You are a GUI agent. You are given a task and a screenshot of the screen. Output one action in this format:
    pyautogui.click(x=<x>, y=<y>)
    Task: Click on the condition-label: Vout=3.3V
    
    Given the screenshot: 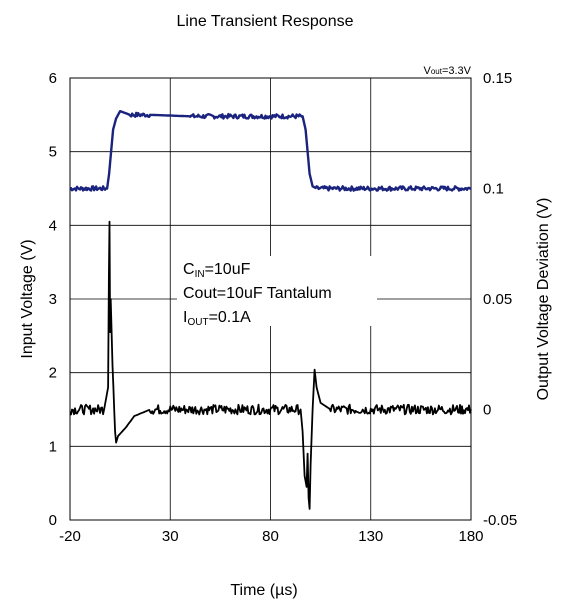 What is the action you would take?
    pyautogui.click(x=447, y=71)
    